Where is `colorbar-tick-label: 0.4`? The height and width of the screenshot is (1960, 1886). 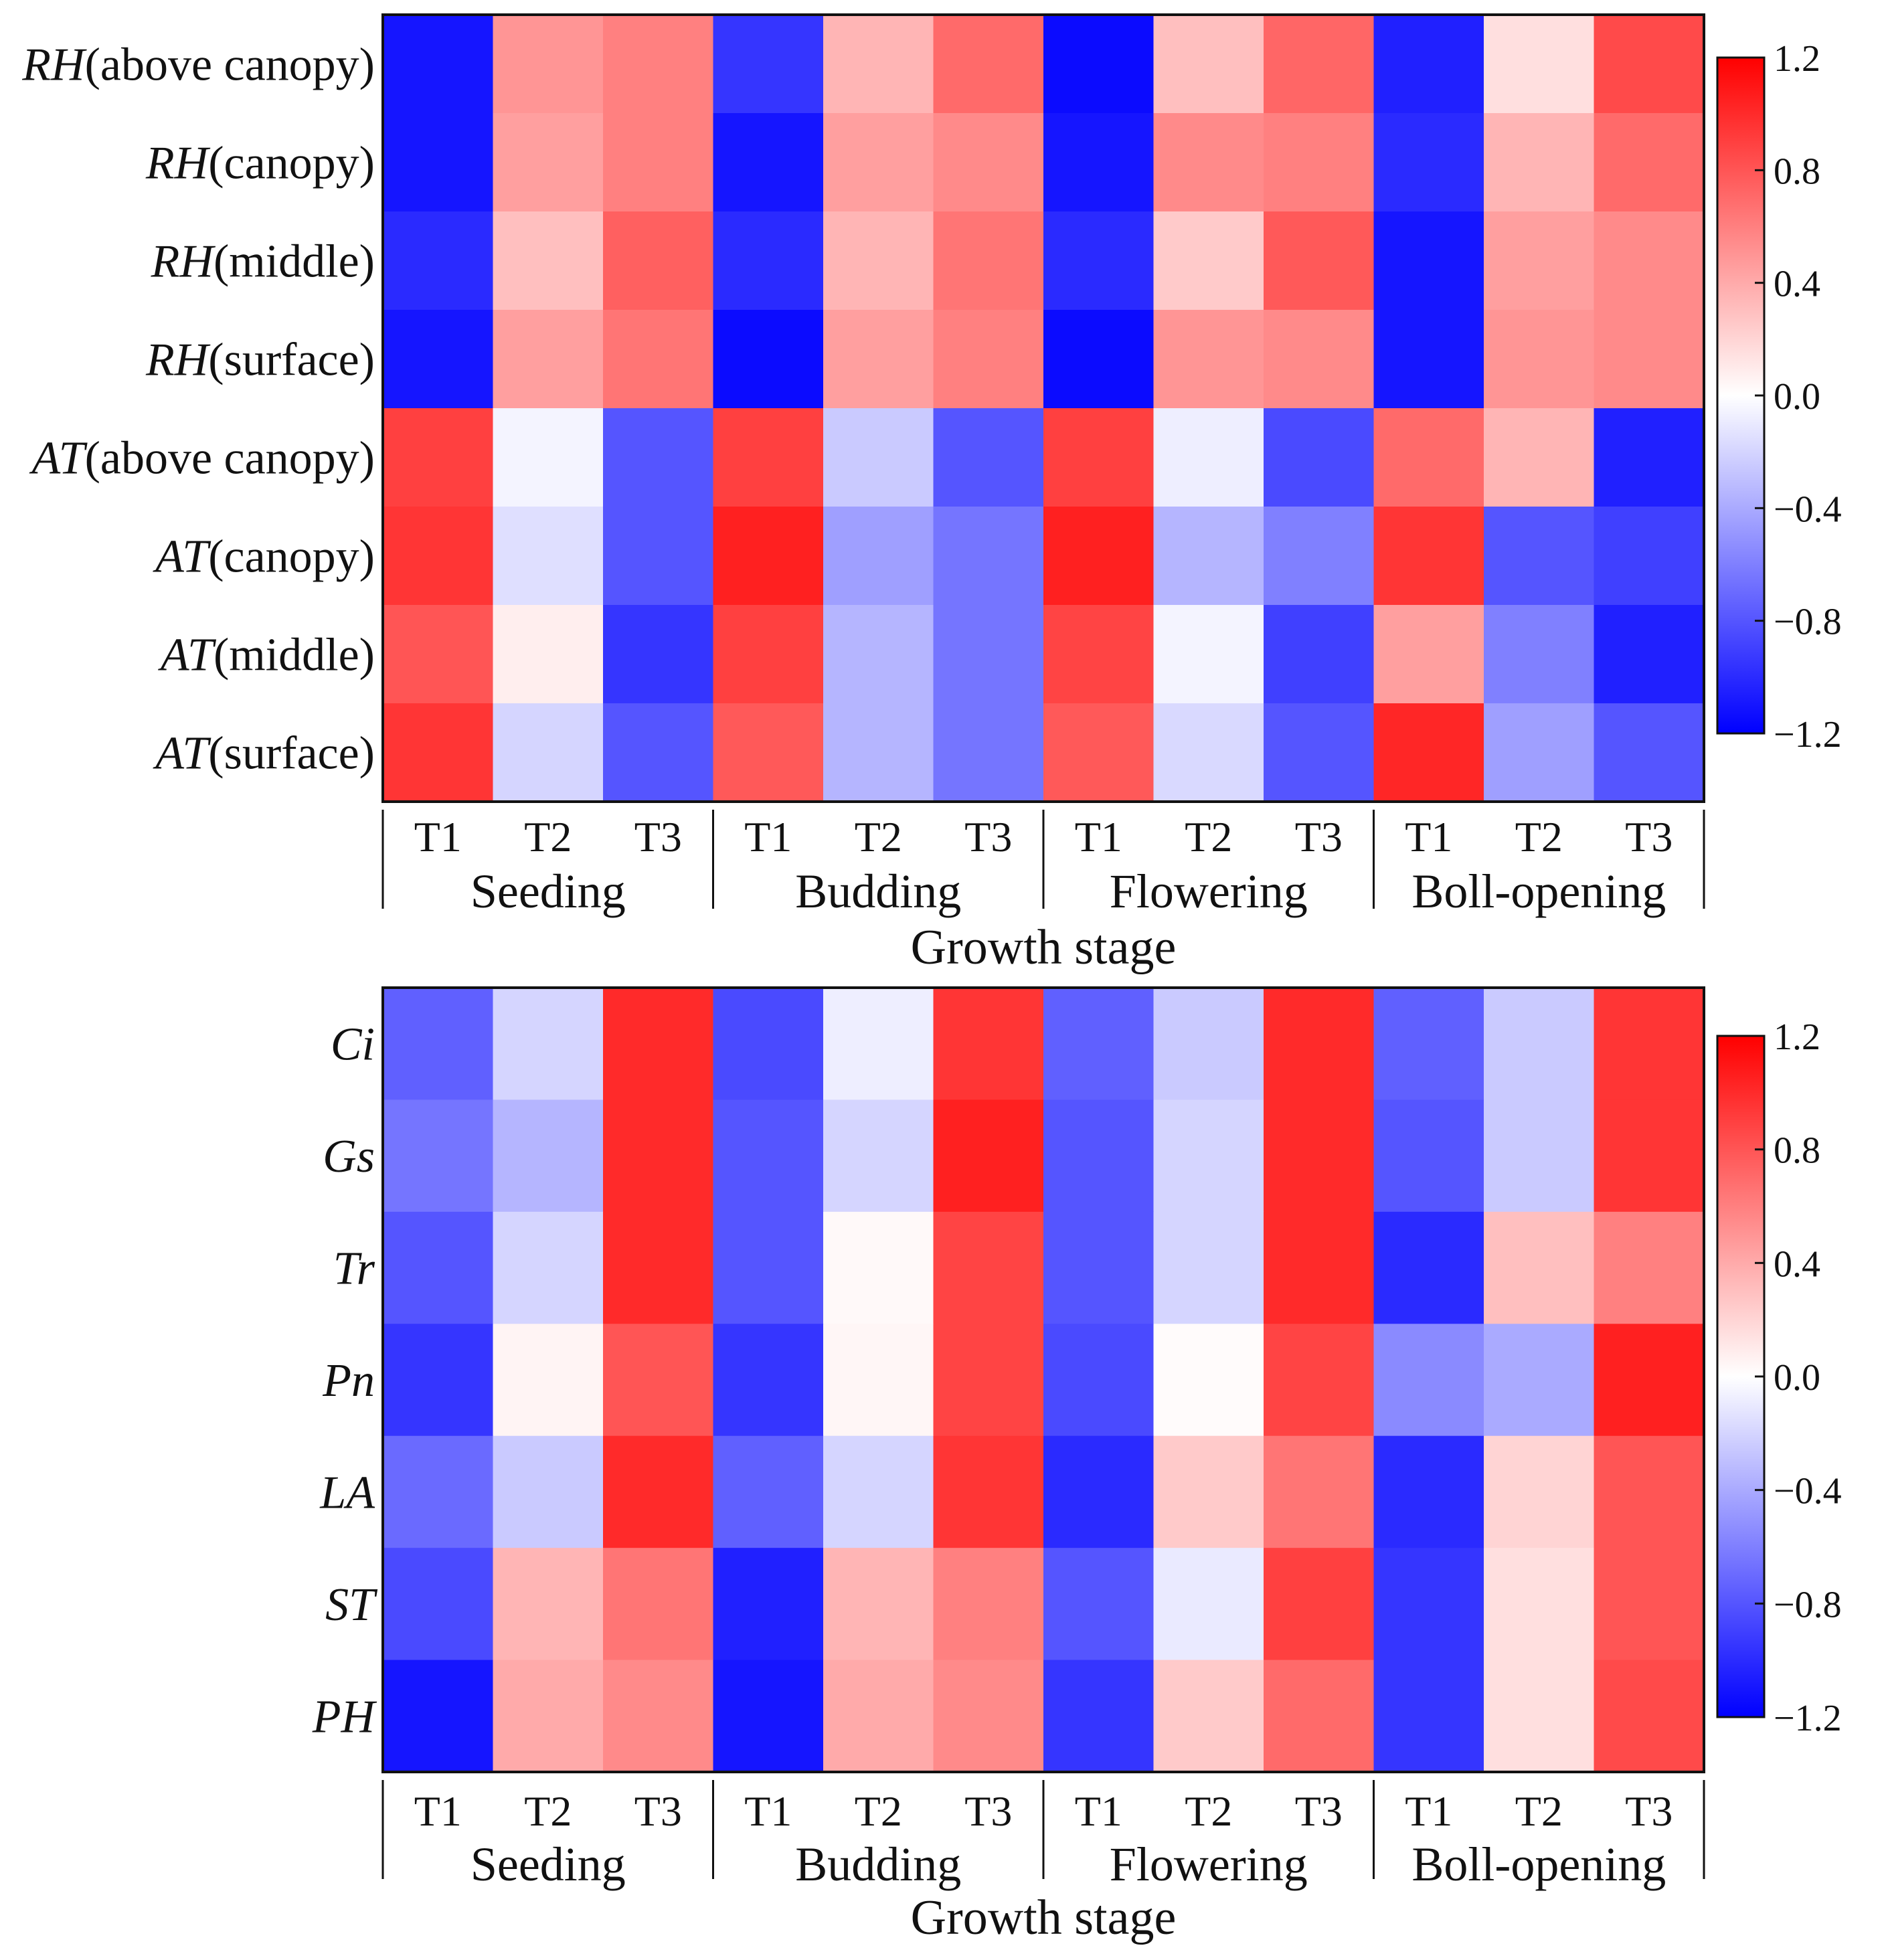 colorbar-tick-label: 0.4 is located at coordinates (1797, 1264).